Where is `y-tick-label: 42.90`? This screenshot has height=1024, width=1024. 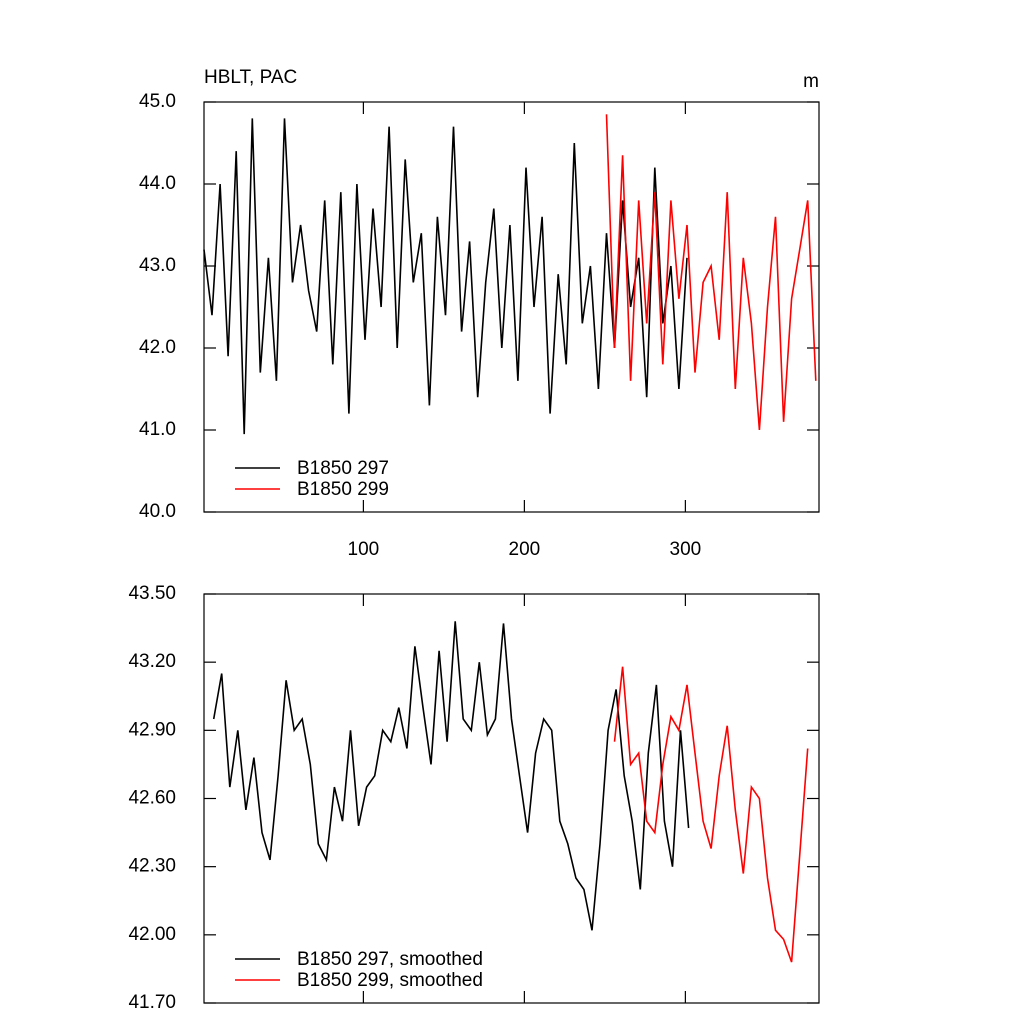 y-tick-label: 42.90 is located at coordinates (152, 729).